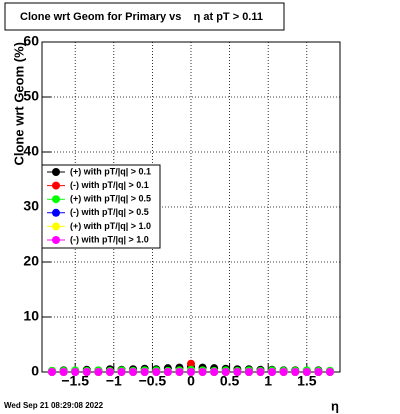  I want to click on legend-label: (-) with pT/|q| > 0.1, so click(109, 185).